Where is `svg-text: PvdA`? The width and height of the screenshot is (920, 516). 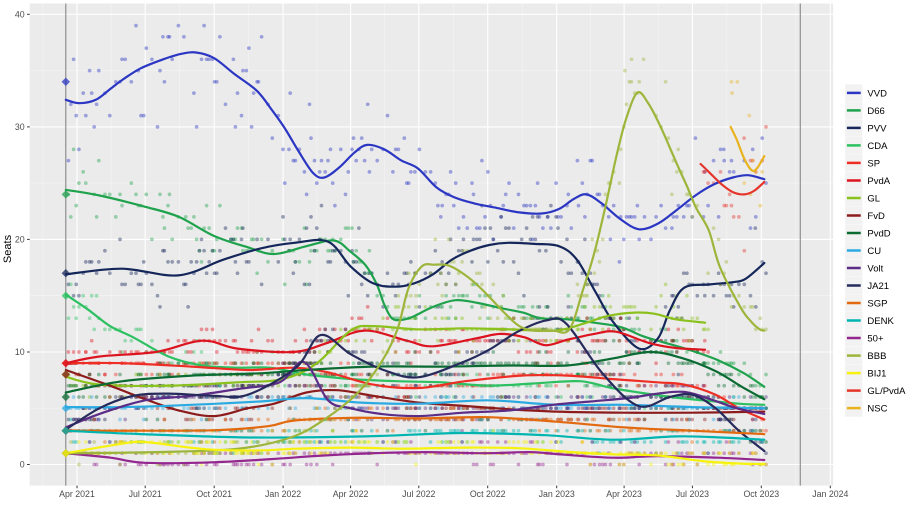 svg-text: PvdA is located at coordinates (878, 181).